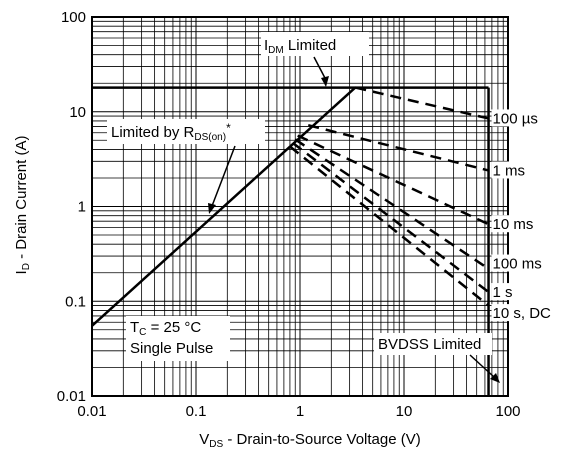 The width and height of the screenshot is (582, 453). What do you see at coordinates (77, 112) in the screenshot?
I see `y-tick-label: 10` at bounding box center [77, 112].